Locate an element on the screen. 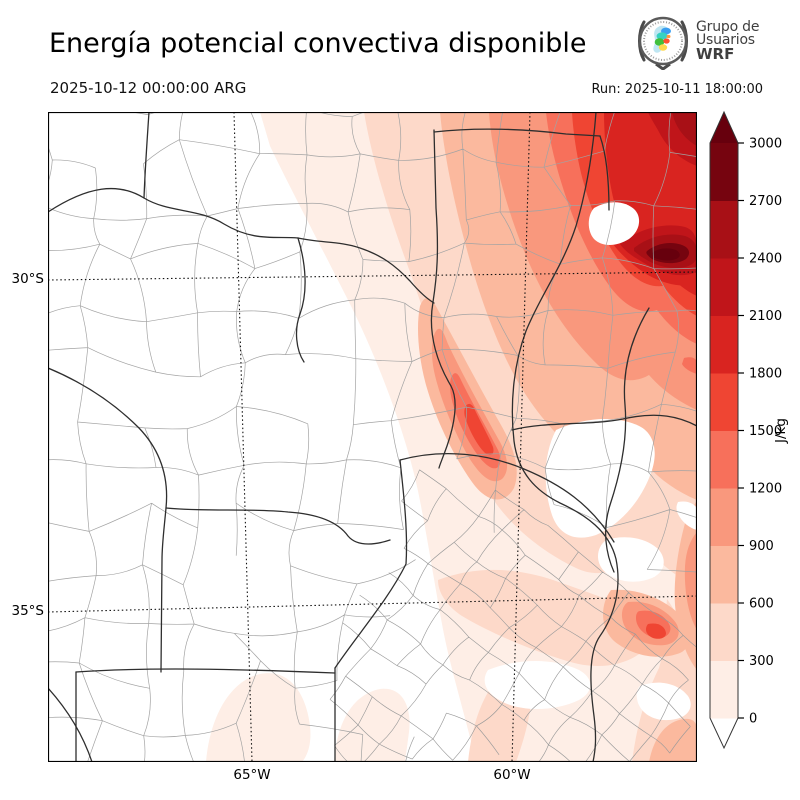  colorbar-tick-label: 2100 is located at coordinates (765, 316).